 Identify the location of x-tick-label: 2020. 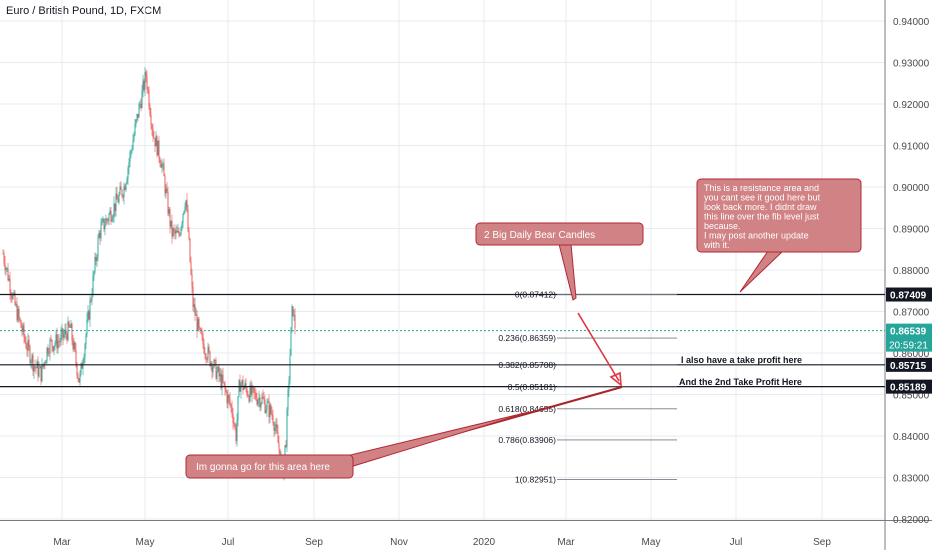
(484, 542).